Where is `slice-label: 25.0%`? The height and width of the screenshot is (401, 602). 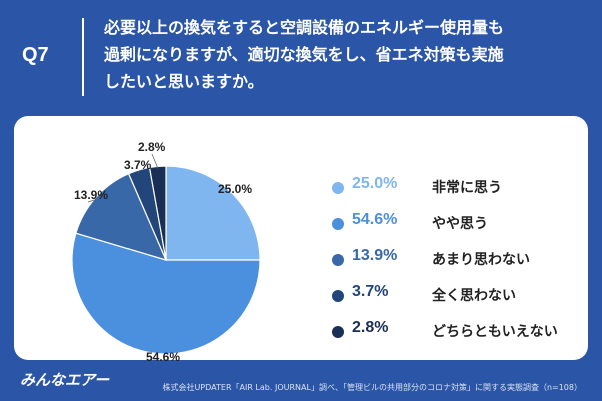 slice-label: 25.0% is located at coordinates (235, 189).